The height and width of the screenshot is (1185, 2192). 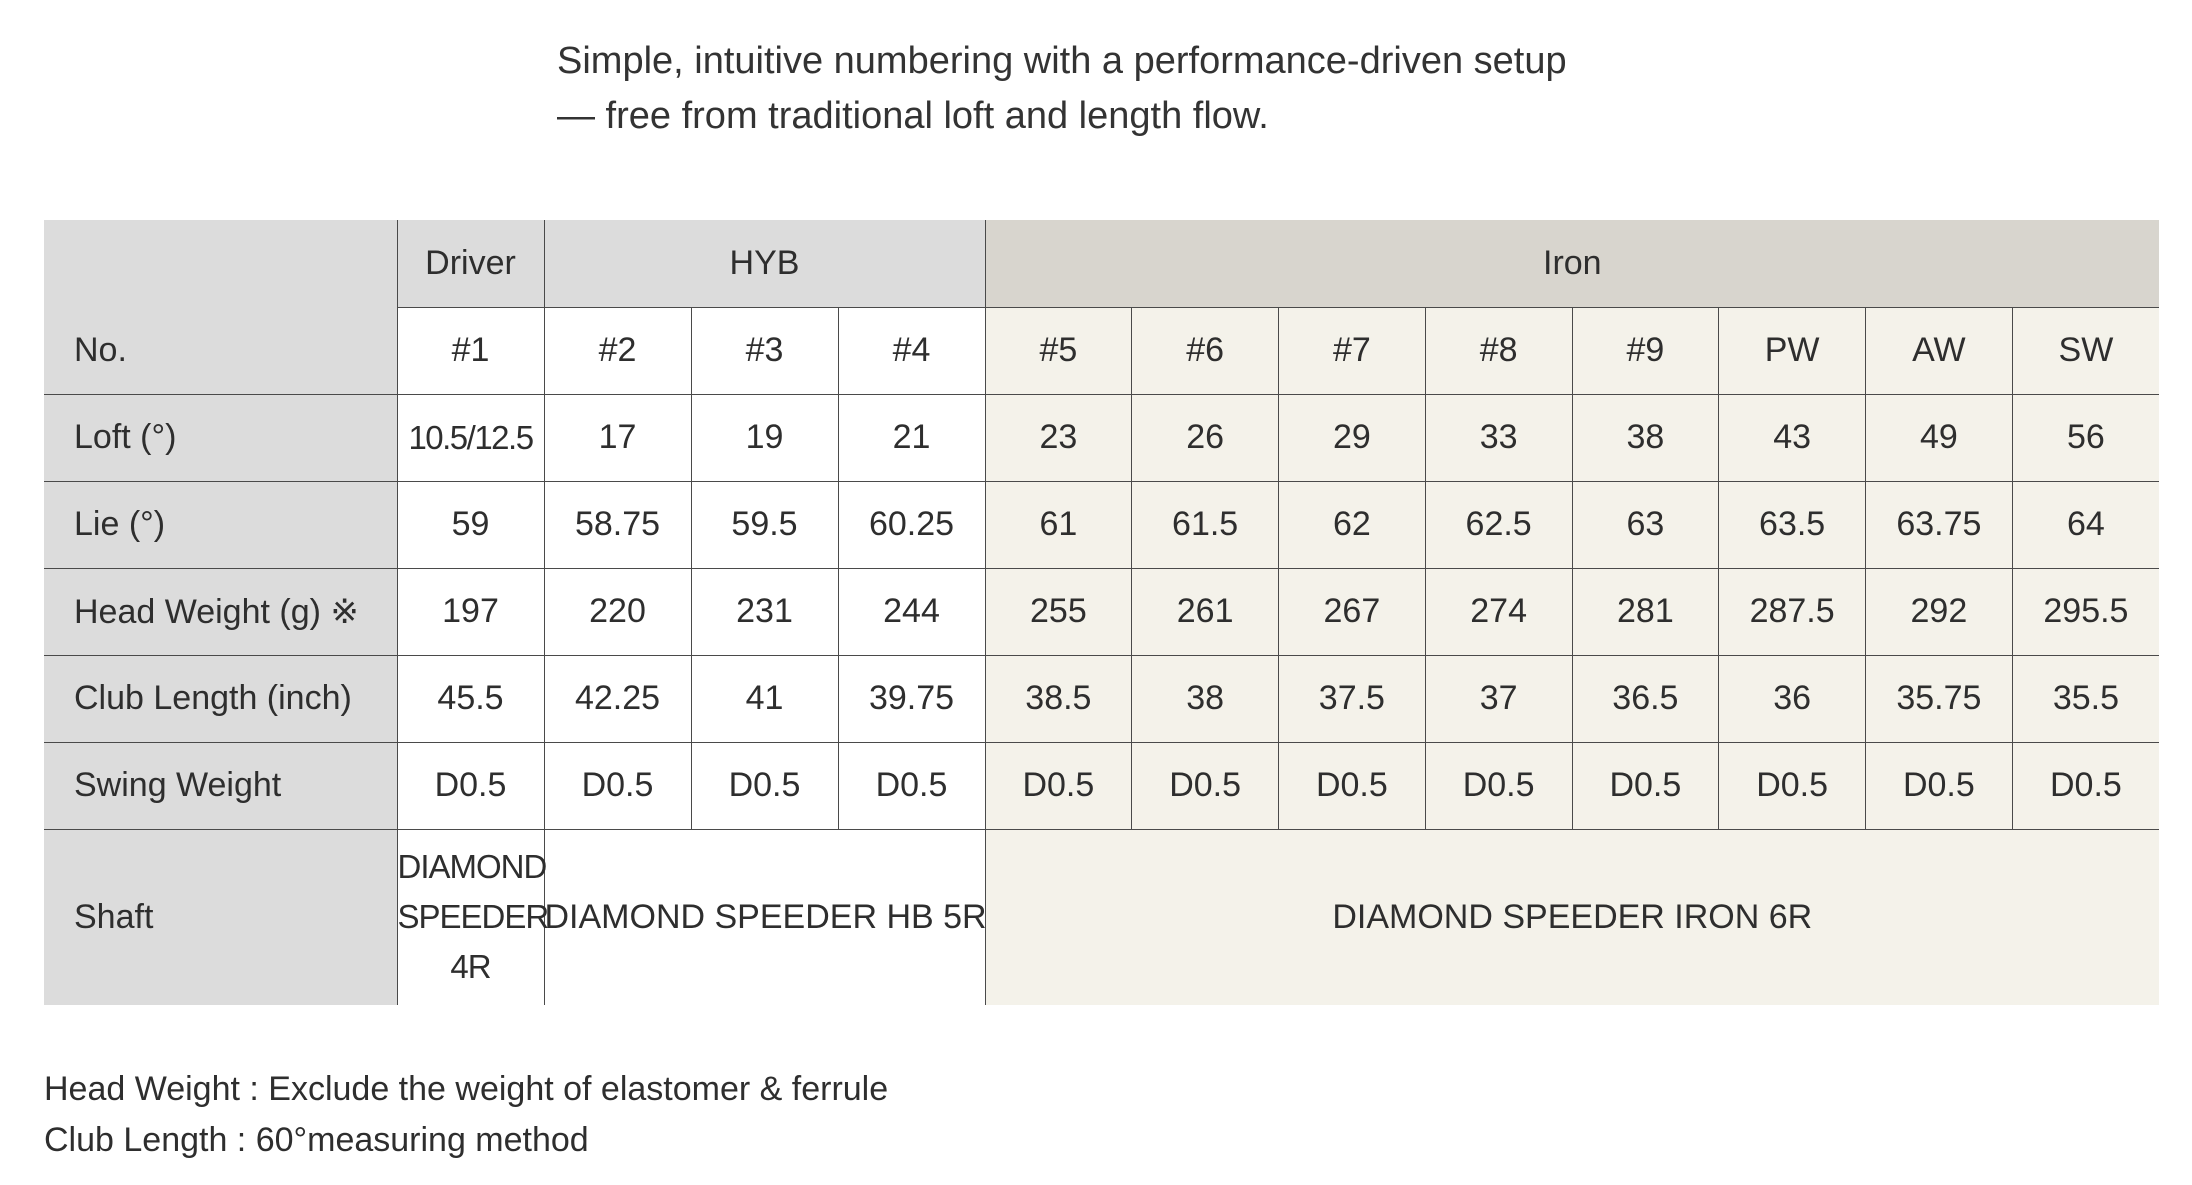 I want to click on table-cell: 295.5, so click(x=2085, y=611).